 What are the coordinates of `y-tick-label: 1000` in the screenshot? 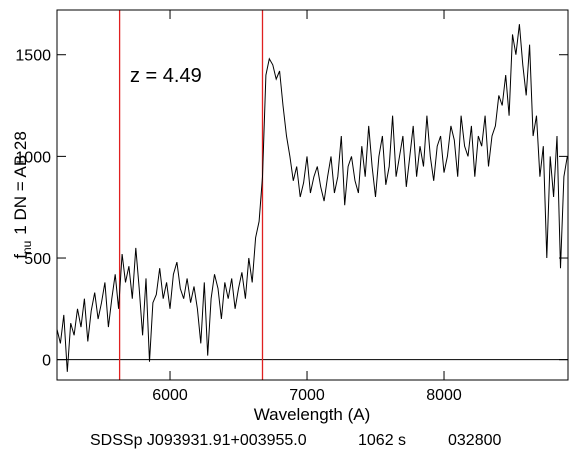 It's located at (33, 157).